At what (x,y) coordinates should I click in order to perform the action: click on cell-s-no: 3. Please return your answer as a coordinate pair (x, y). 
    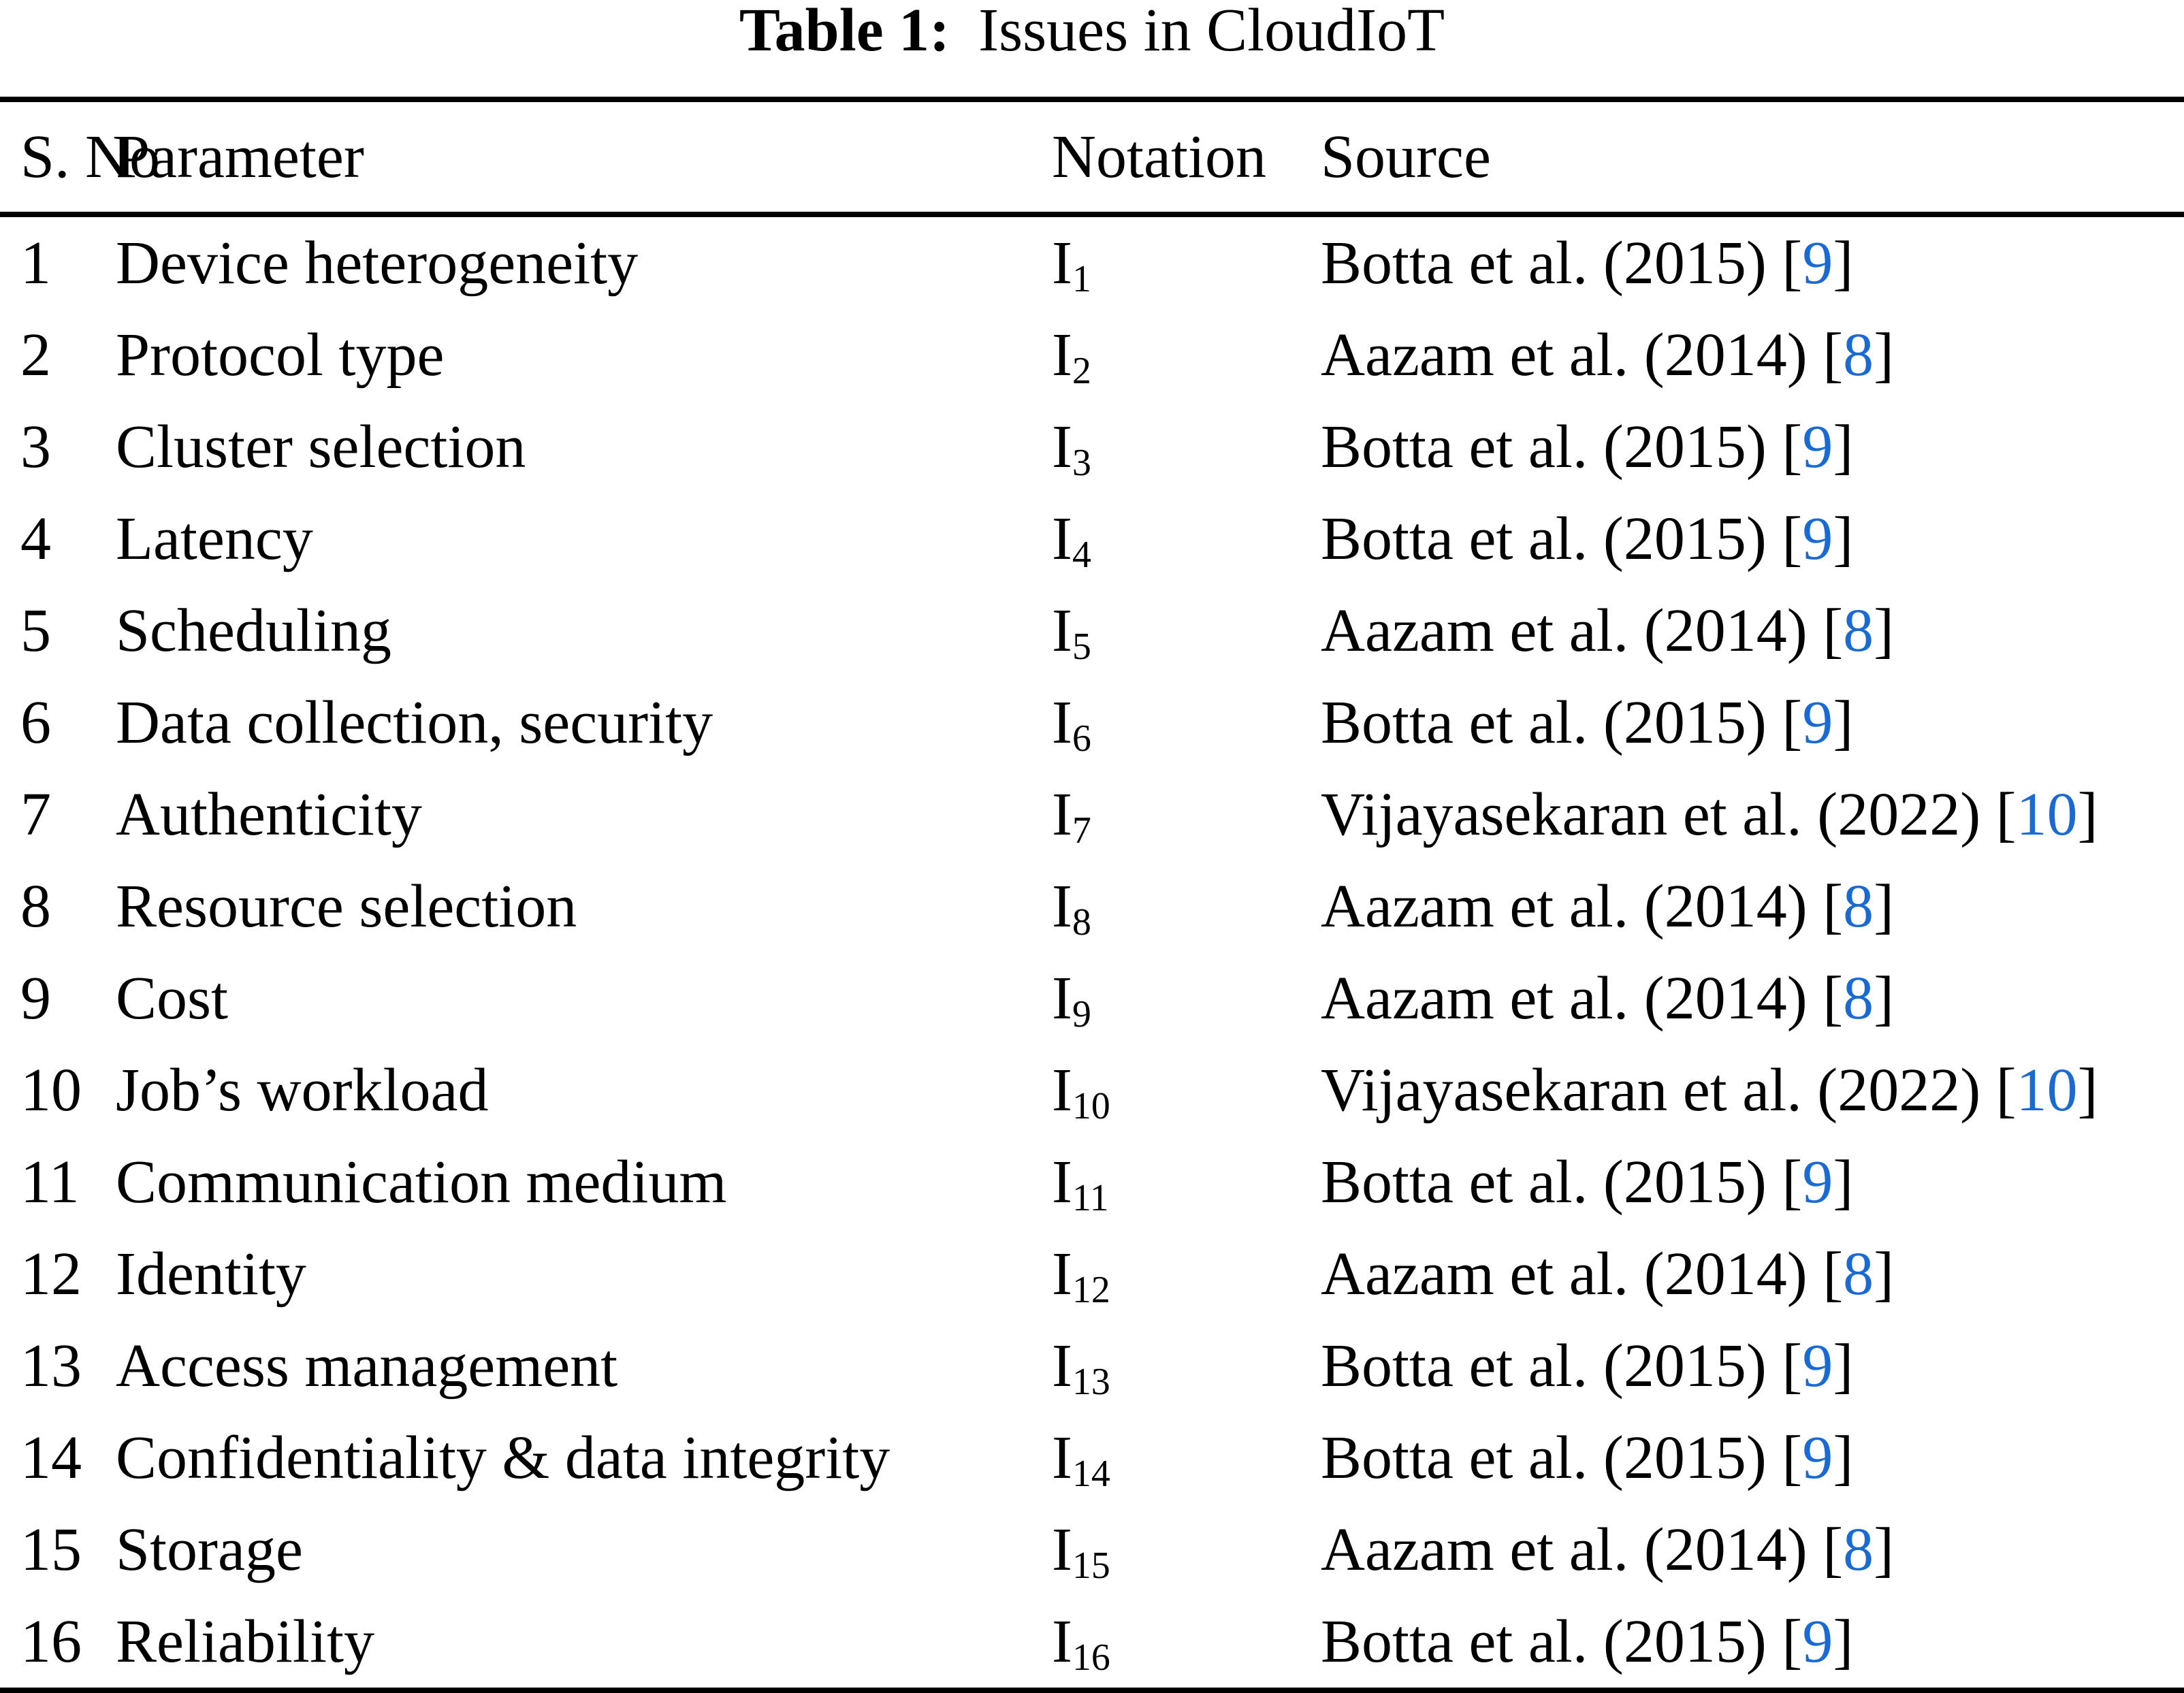
    Looking at the image, I should click on (36, 447).